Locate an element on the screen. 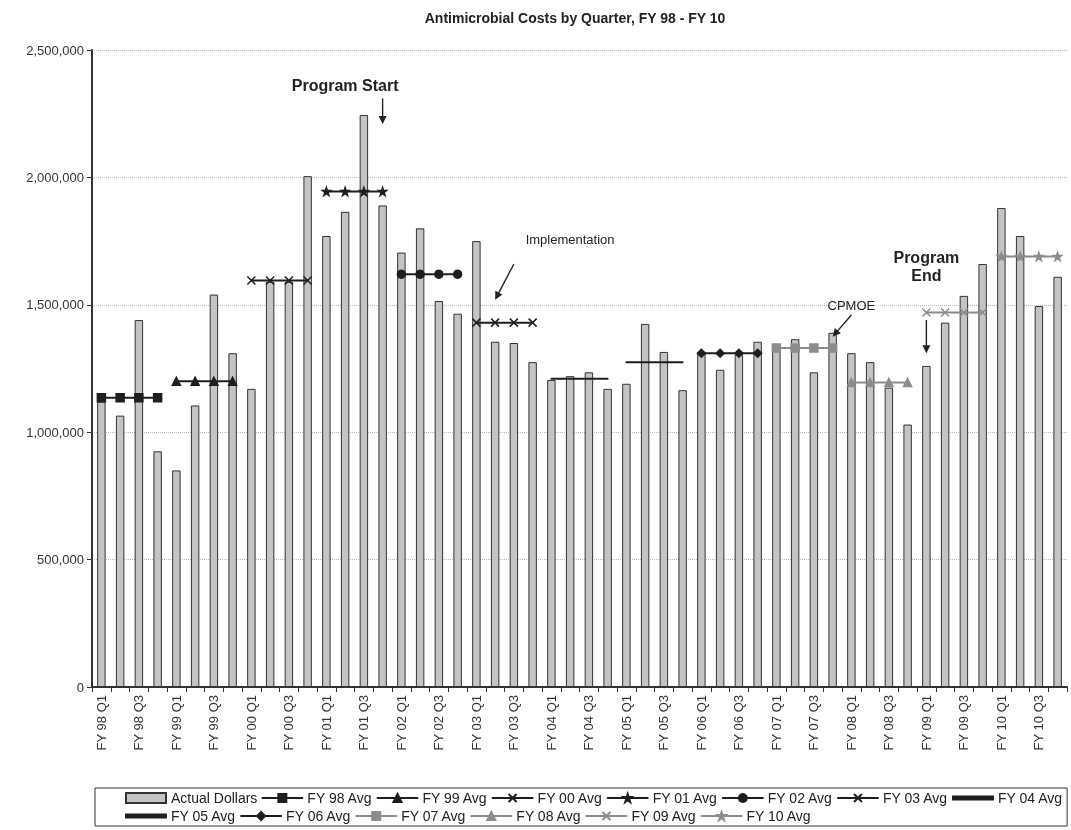 This screenshot has height=830, width=1071. x-tick-label: FY 08 Q3 is located at coordinates (889, 723).